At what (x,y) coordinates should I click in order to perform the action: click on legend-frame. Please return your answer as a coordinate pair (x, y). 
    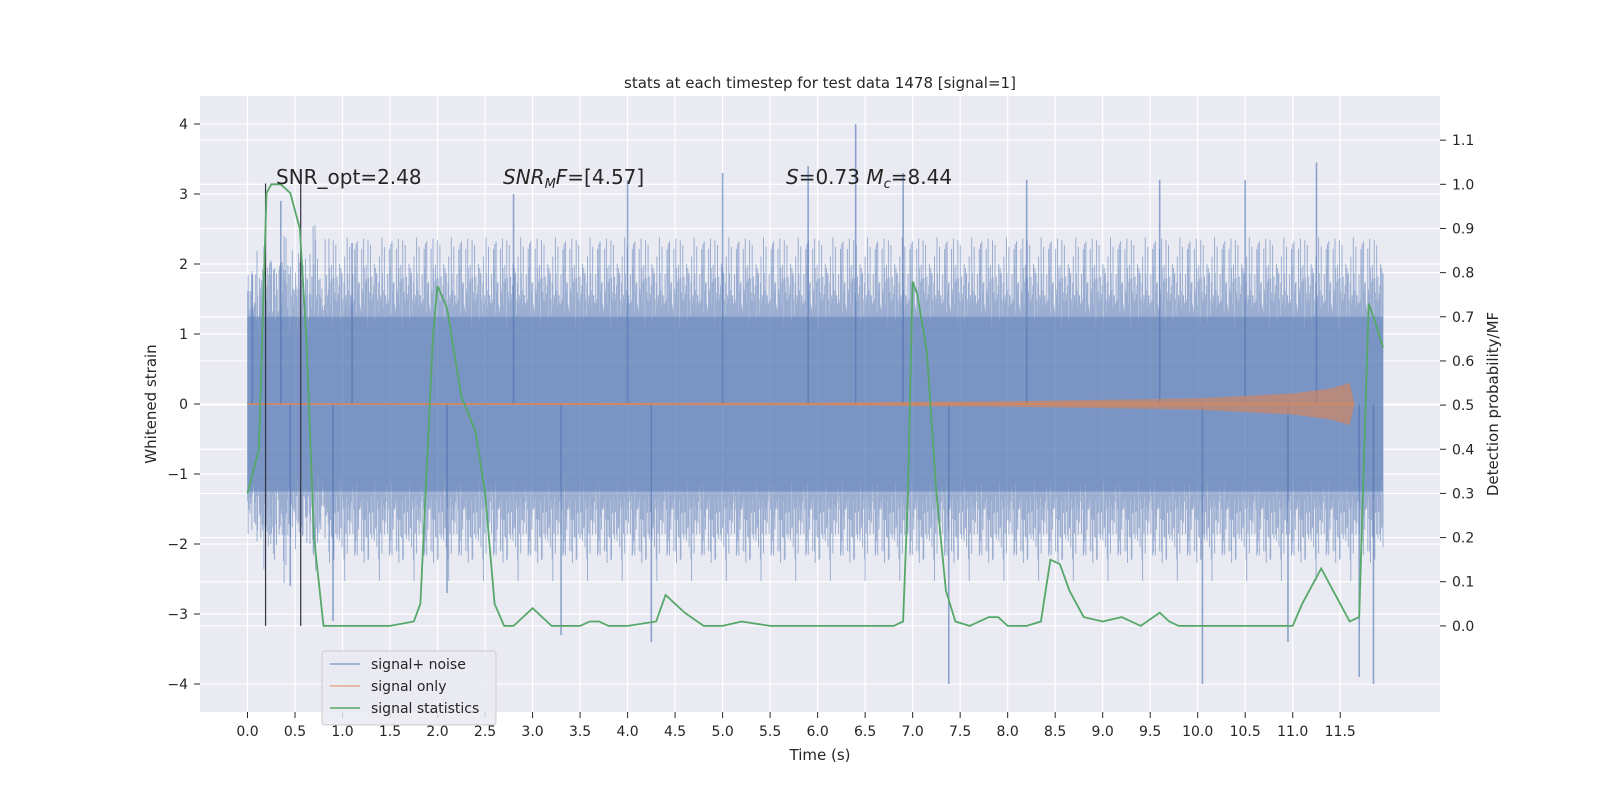
    Looking at the image, I should click on (409, 688).